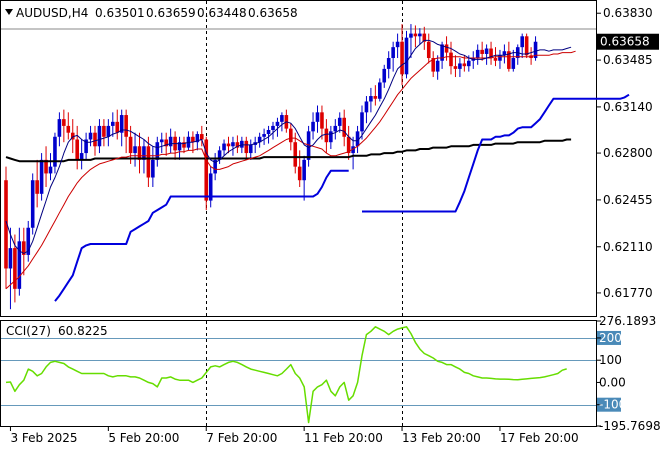 This screenshot has width=660, height=450. I want to click on symbol-timeframe-label: AUDUSD,H4, so click(52, 13).